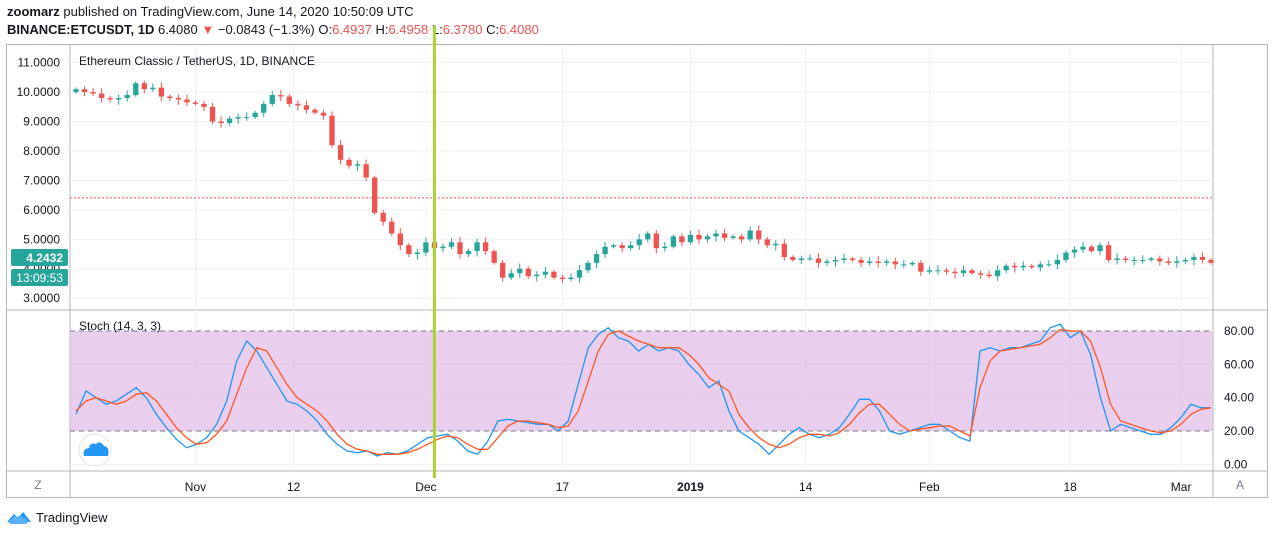  Describe the element at coordinates (41, 239) in the screenshot. I see `price-tick-label: 5.0000` at that location.